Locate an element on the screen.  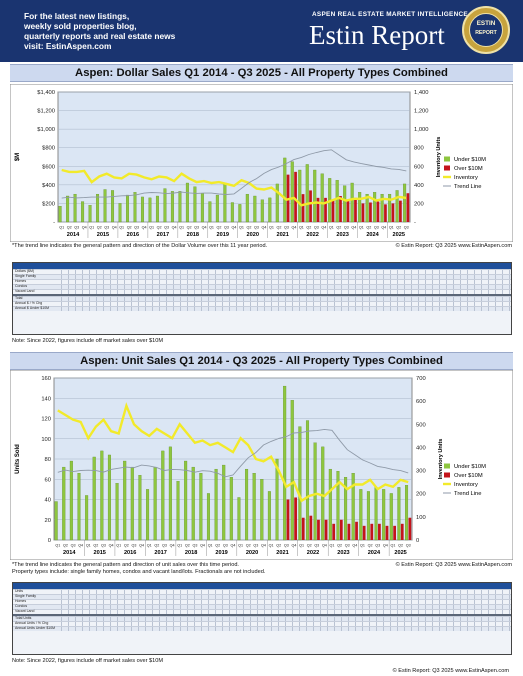
estin-report-seal-icon: ESTIN REPORT is located at coordinates (486, 30).